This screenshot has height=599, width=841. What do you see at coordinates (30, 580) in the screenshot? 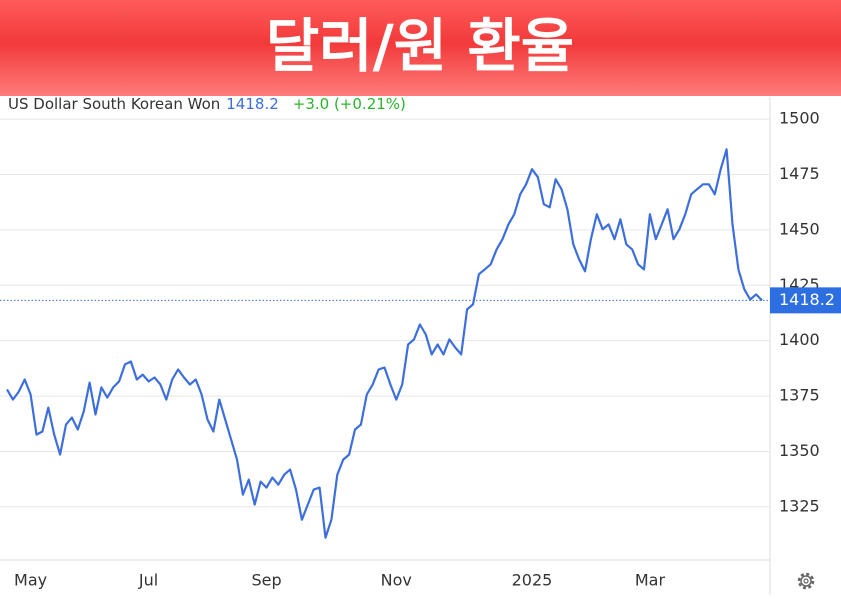
I see `x-tick-label: May` at bounding box center [30, 580].